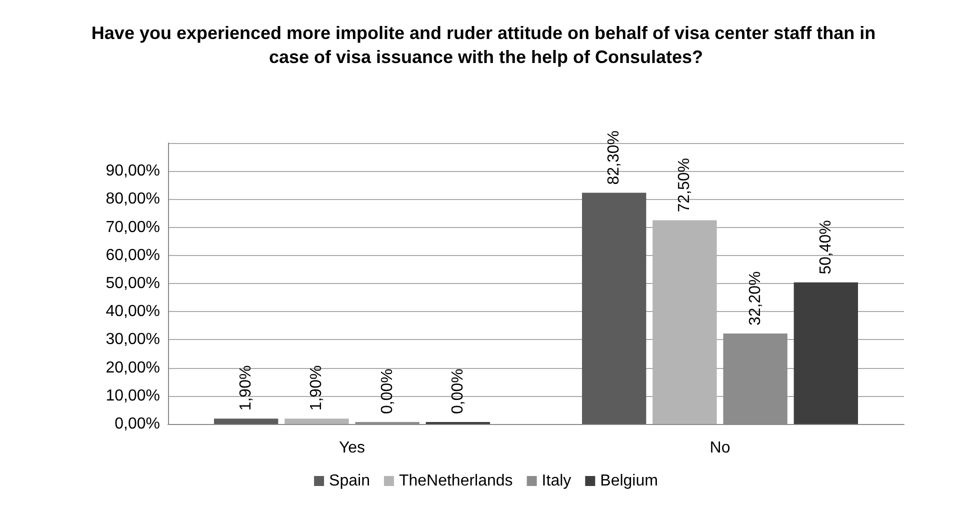 The image size is (972, 507). Describe the element at coordinates (614, 157) in the screenshot. I see `data-label: 82,30%` at that location.